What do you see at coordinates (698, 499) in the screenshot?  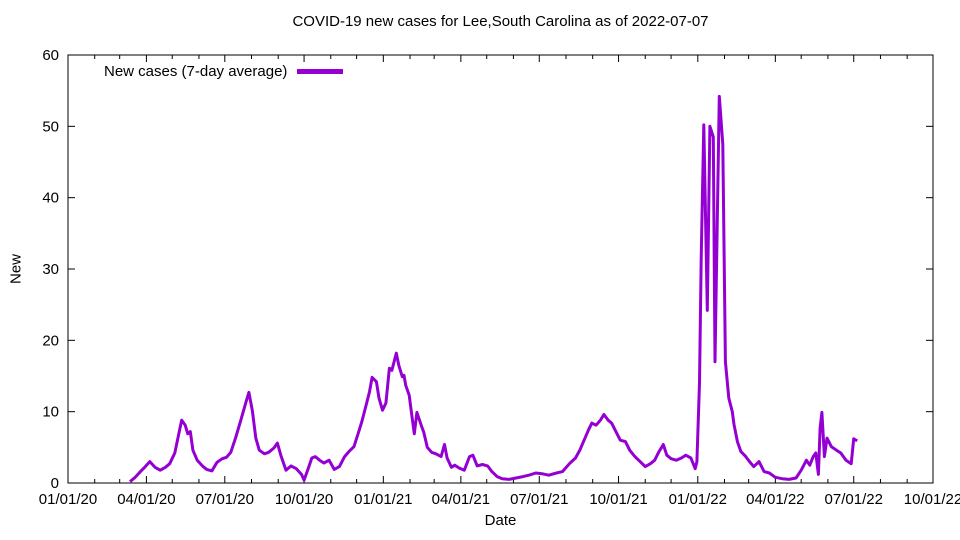 I see `x-tick-label: 01/01/22` at bounding box center [698, 499].